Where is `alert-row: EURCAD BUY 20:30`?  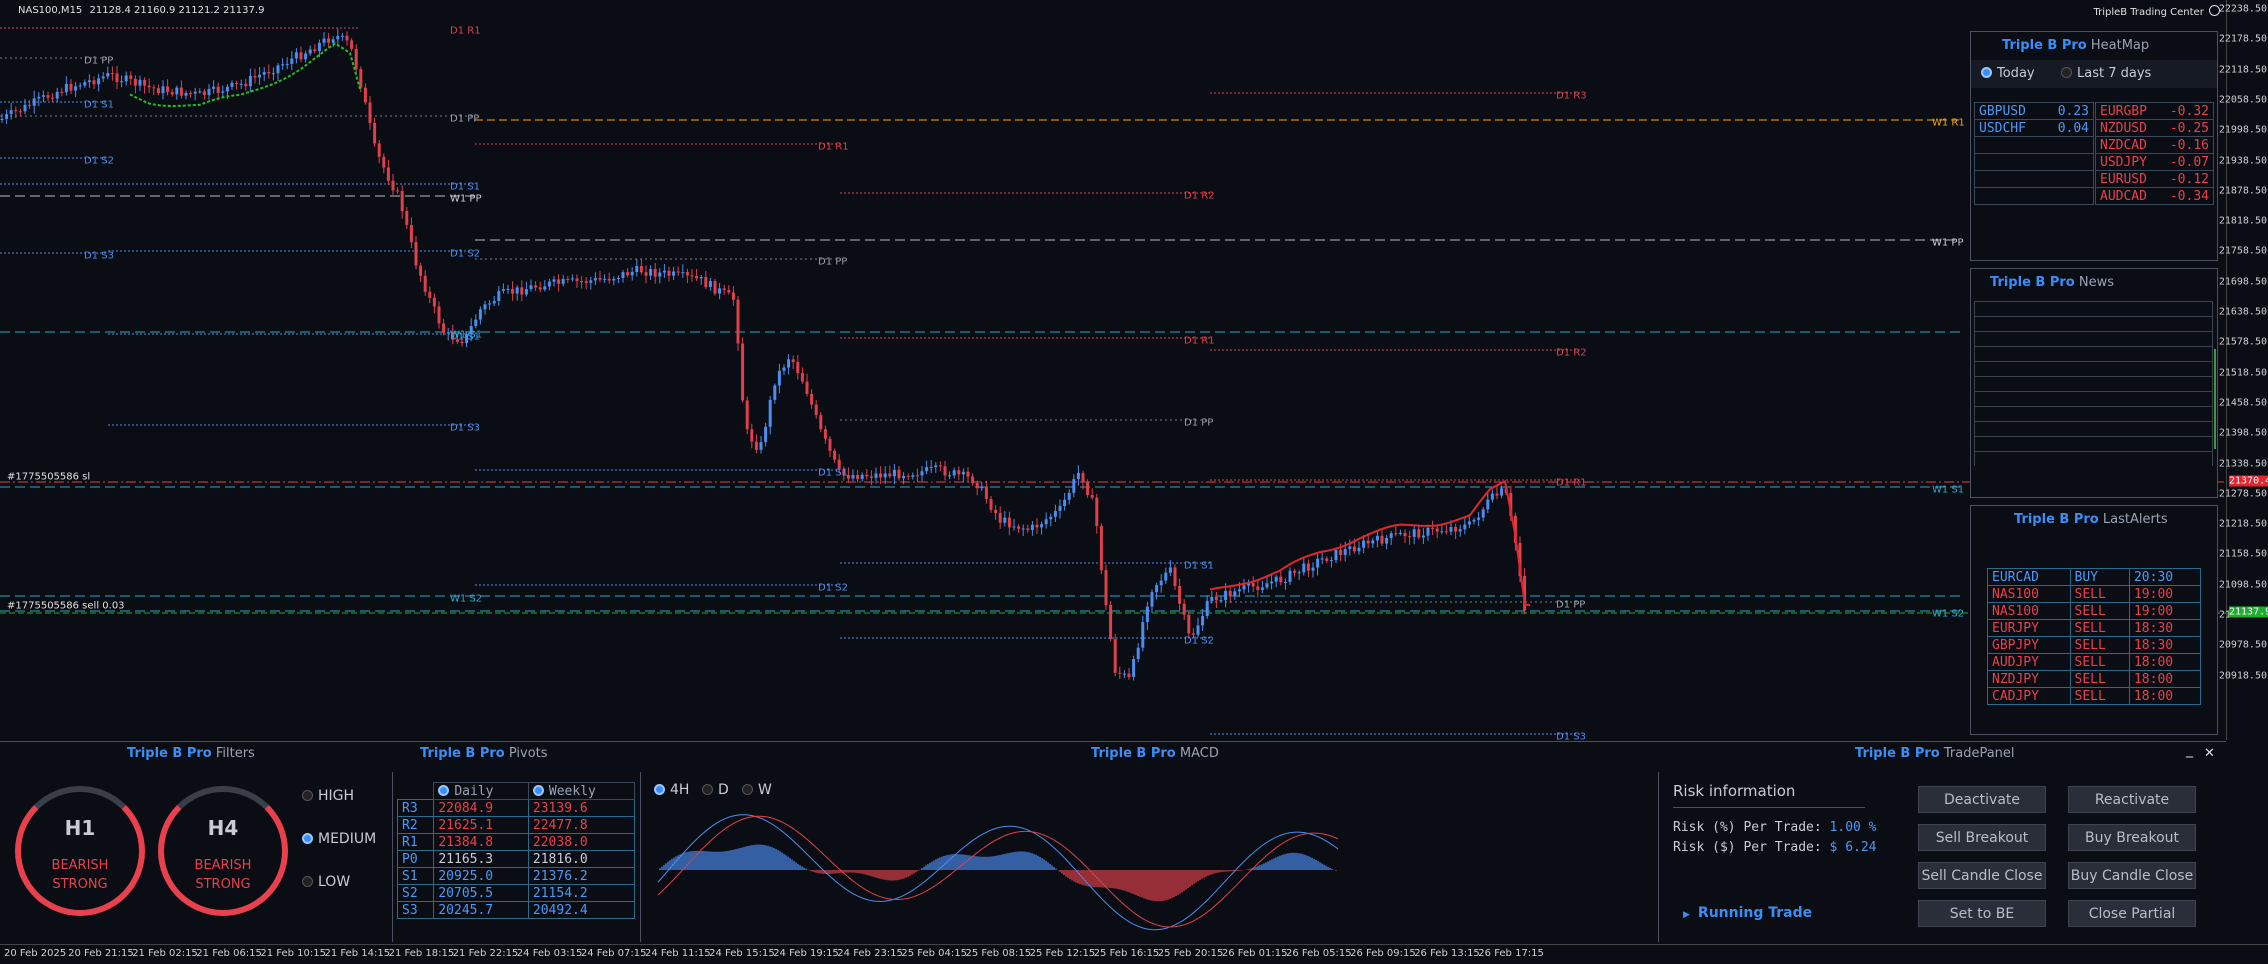 alert-row: EURCAD BUY 20:30 is located at coordinates (2094, 577).